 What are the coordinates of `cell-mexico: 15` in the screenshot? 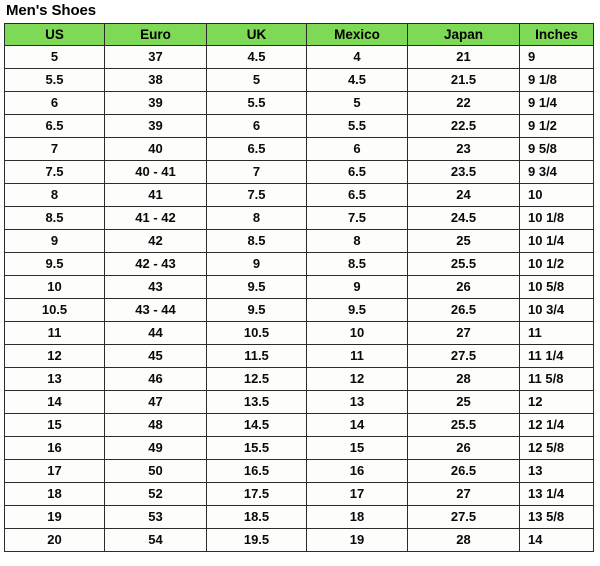 It's located at (357, 448).